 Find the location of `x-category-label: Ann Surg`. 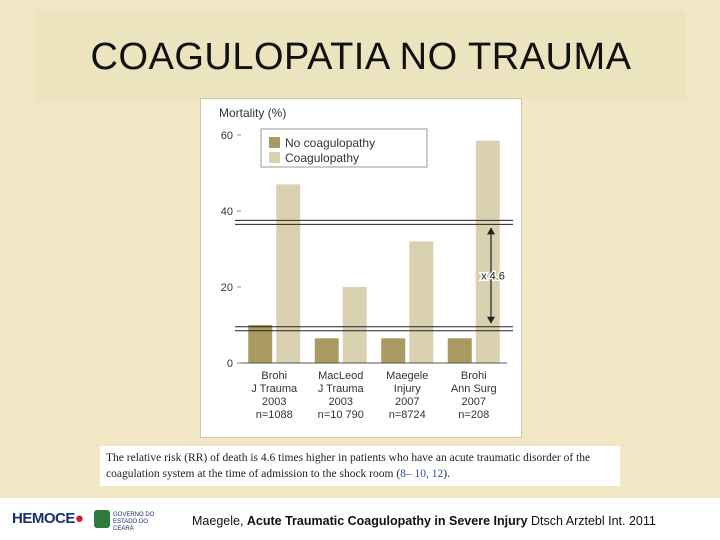

x-category-label: Ann Surg is located at coordinates (474, 389).